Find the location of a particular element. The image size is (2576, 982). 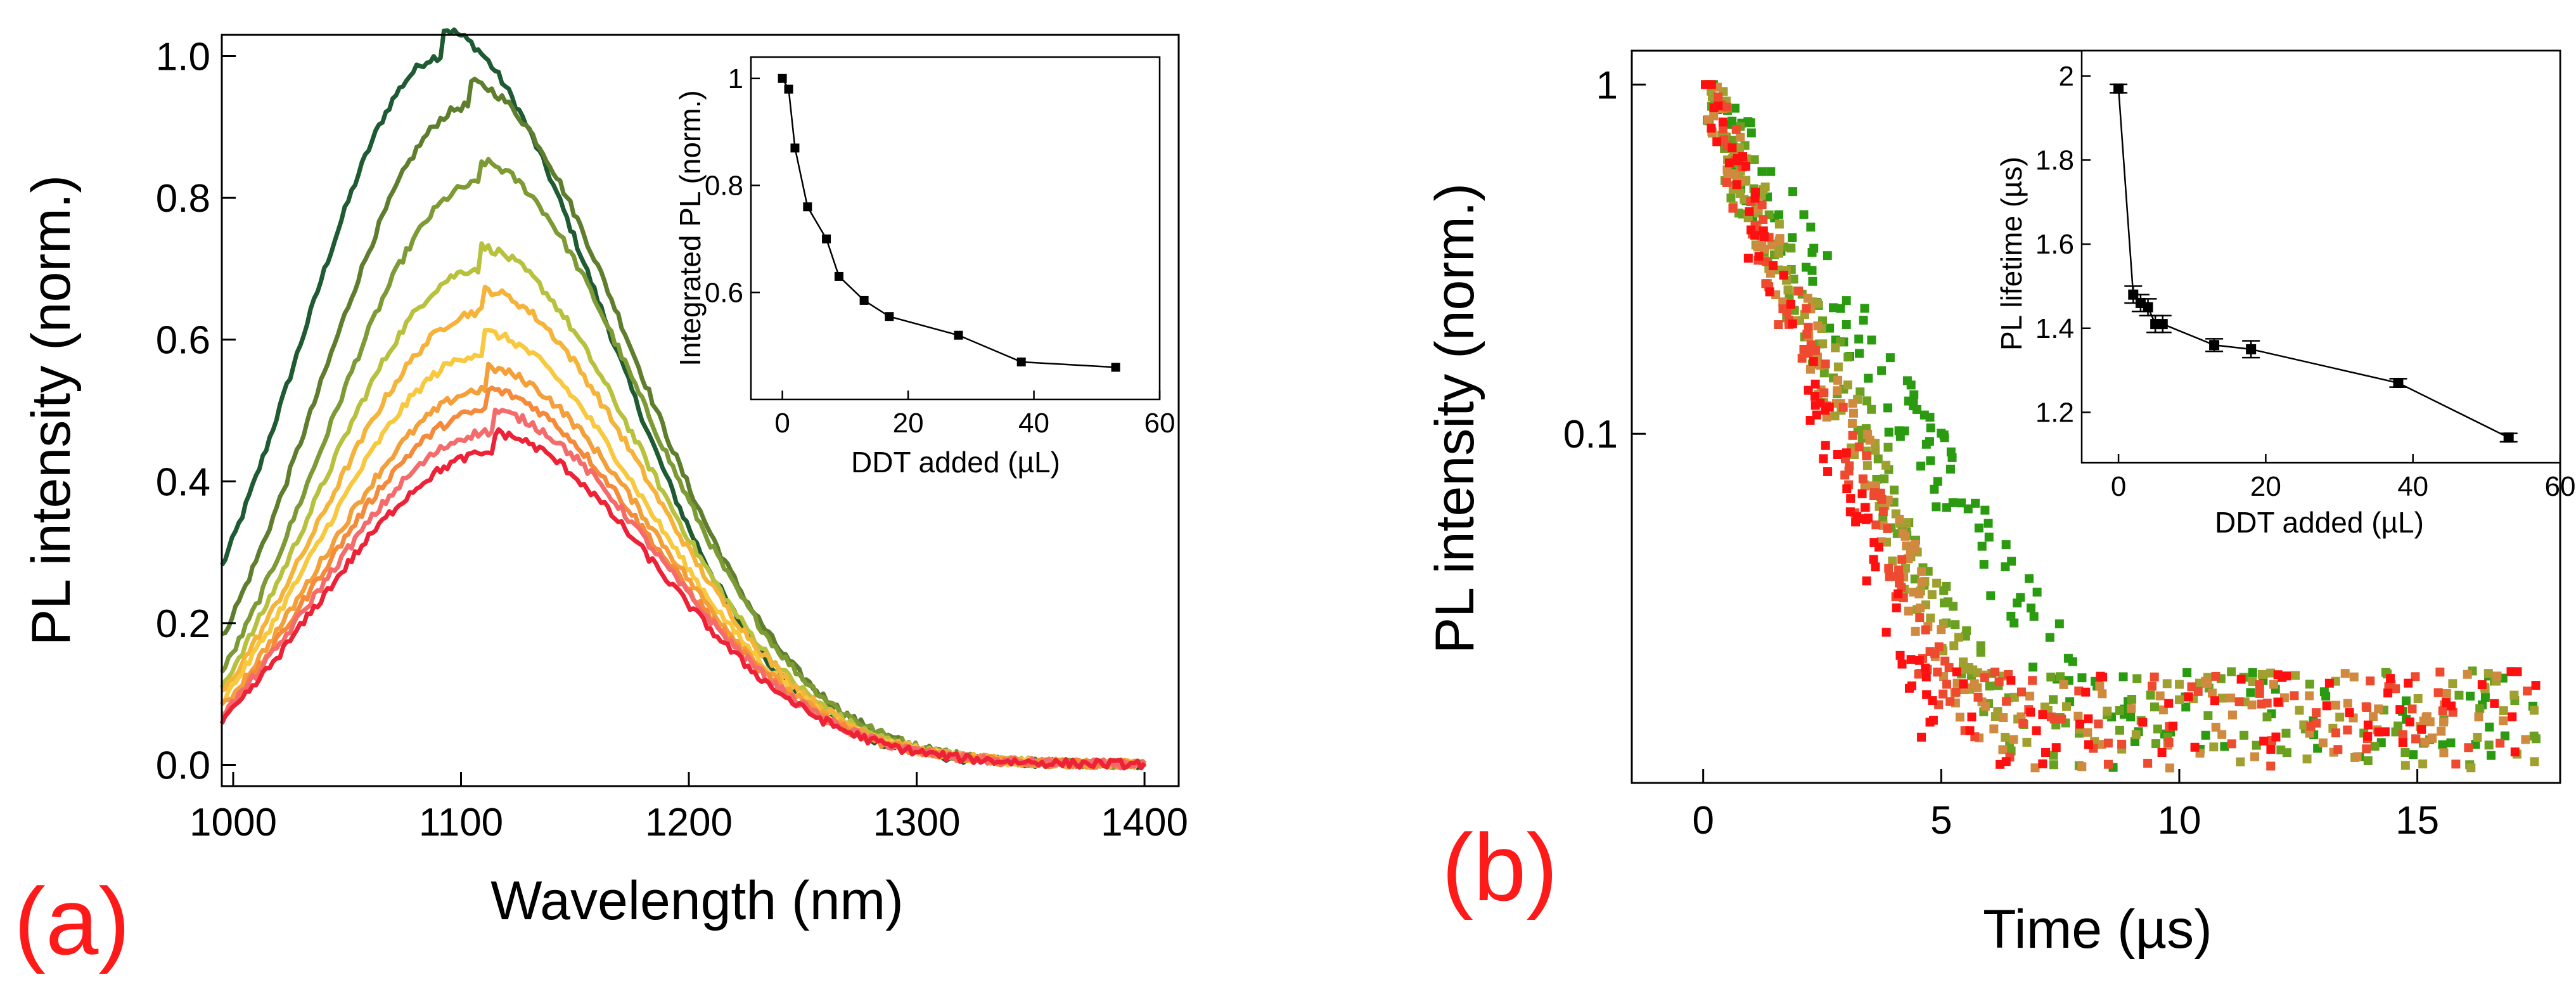

panel-a-inset-y-tick-label: 0.8 is located at coordinates (724, 186).